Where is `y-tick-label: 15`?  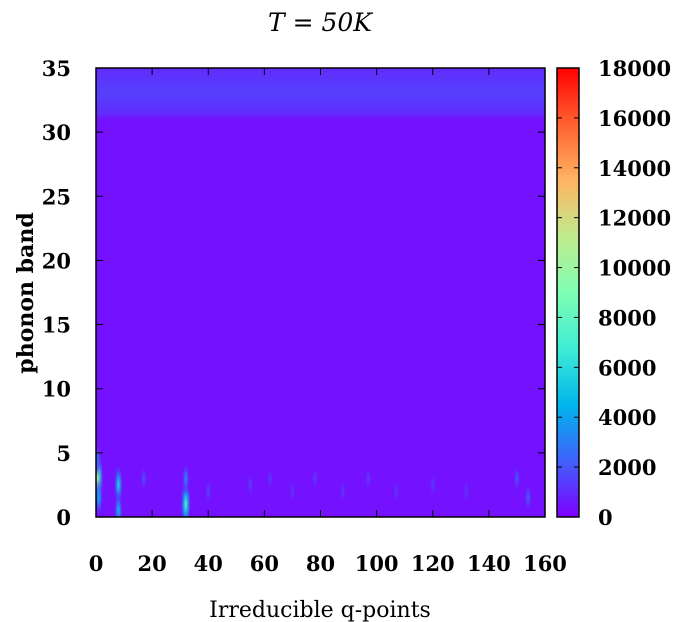 y-tick-label: 15 is located at coordinates (56, 325).